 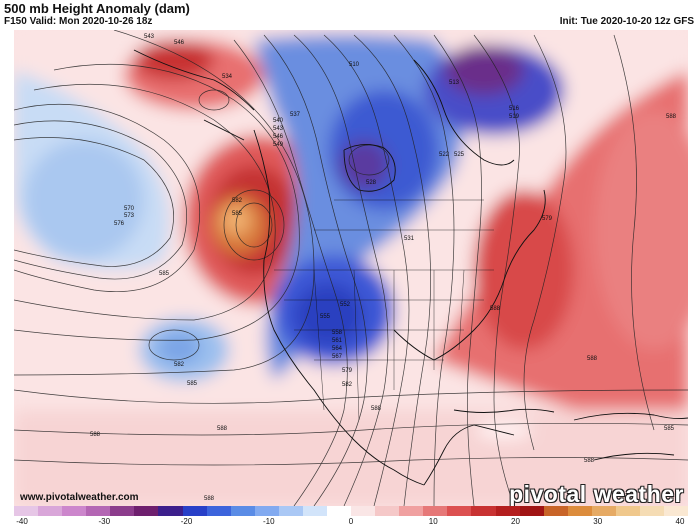 I want to click on contour-label: 555, so click(x=325, y=317).